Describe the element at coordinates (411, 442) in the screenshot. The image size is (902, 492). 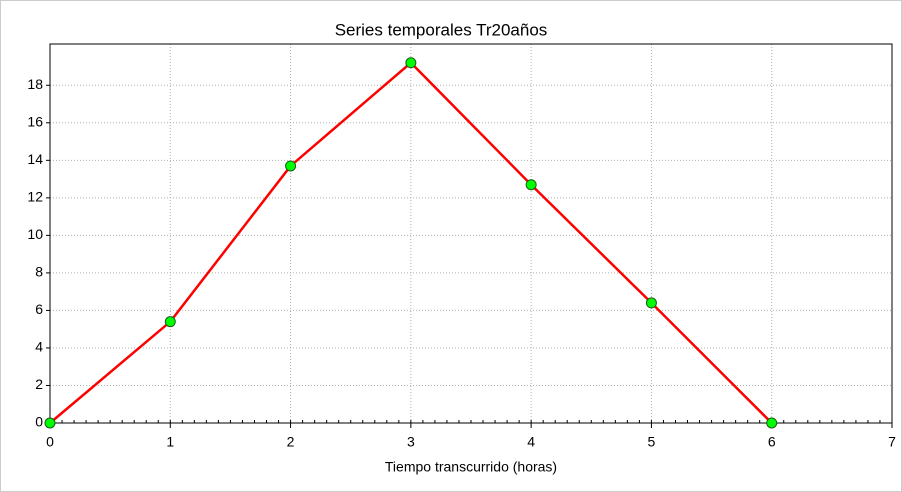
I see `x-tick-label: 3` at that location.